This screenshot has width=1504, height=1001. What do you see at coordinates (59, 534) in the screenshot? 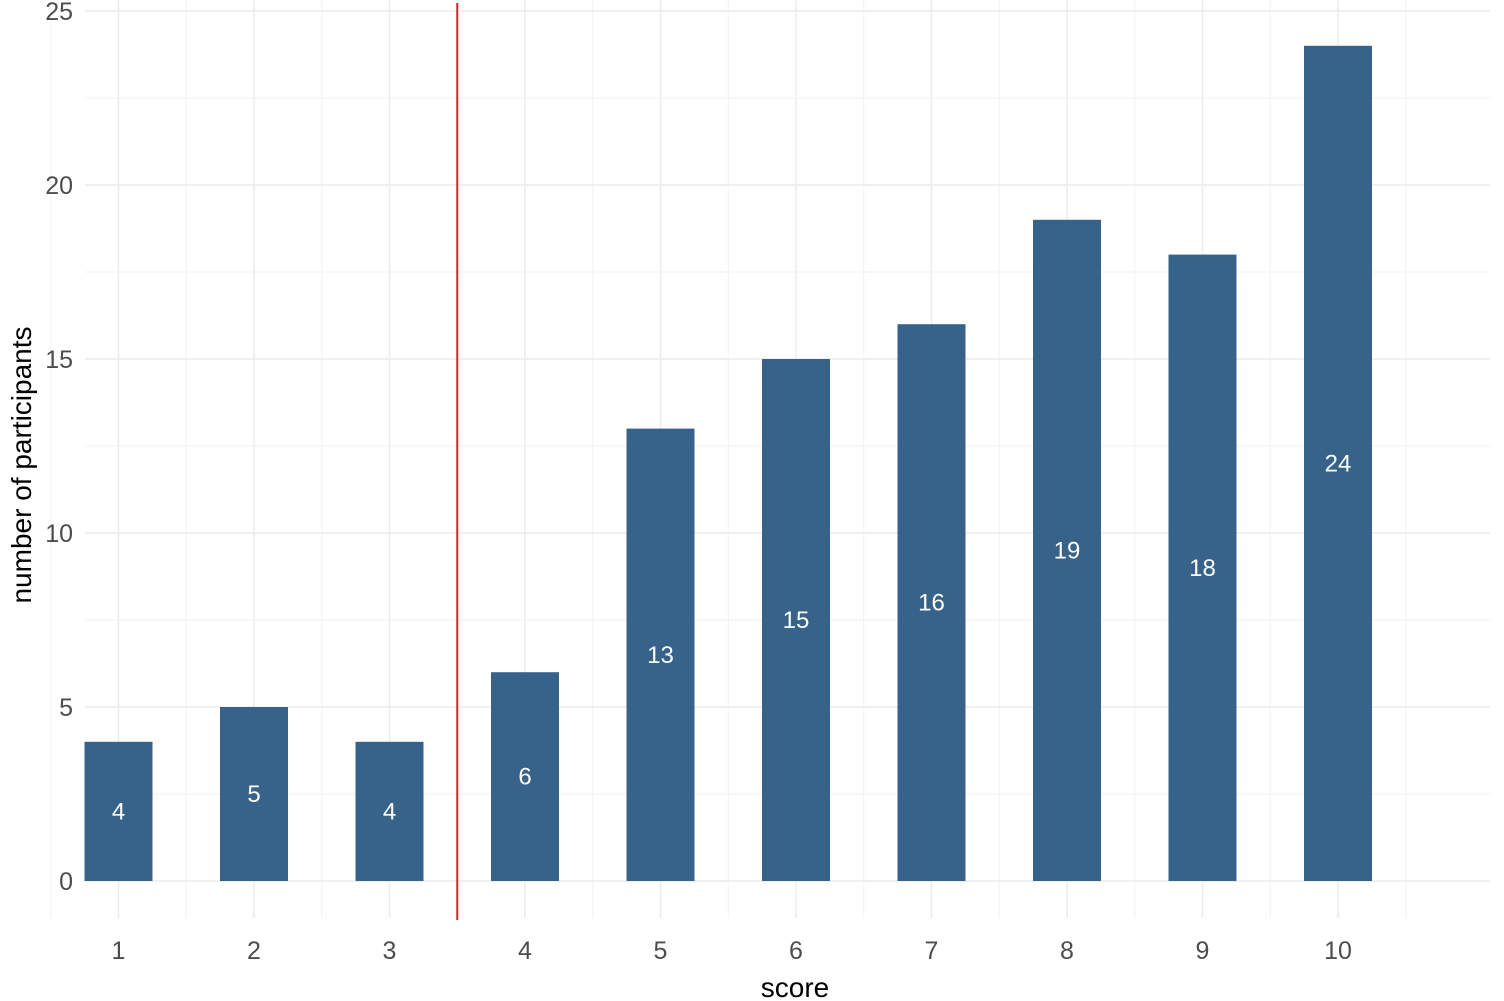
I see `y-tick-label: 10` at bounding box center [59, 534].